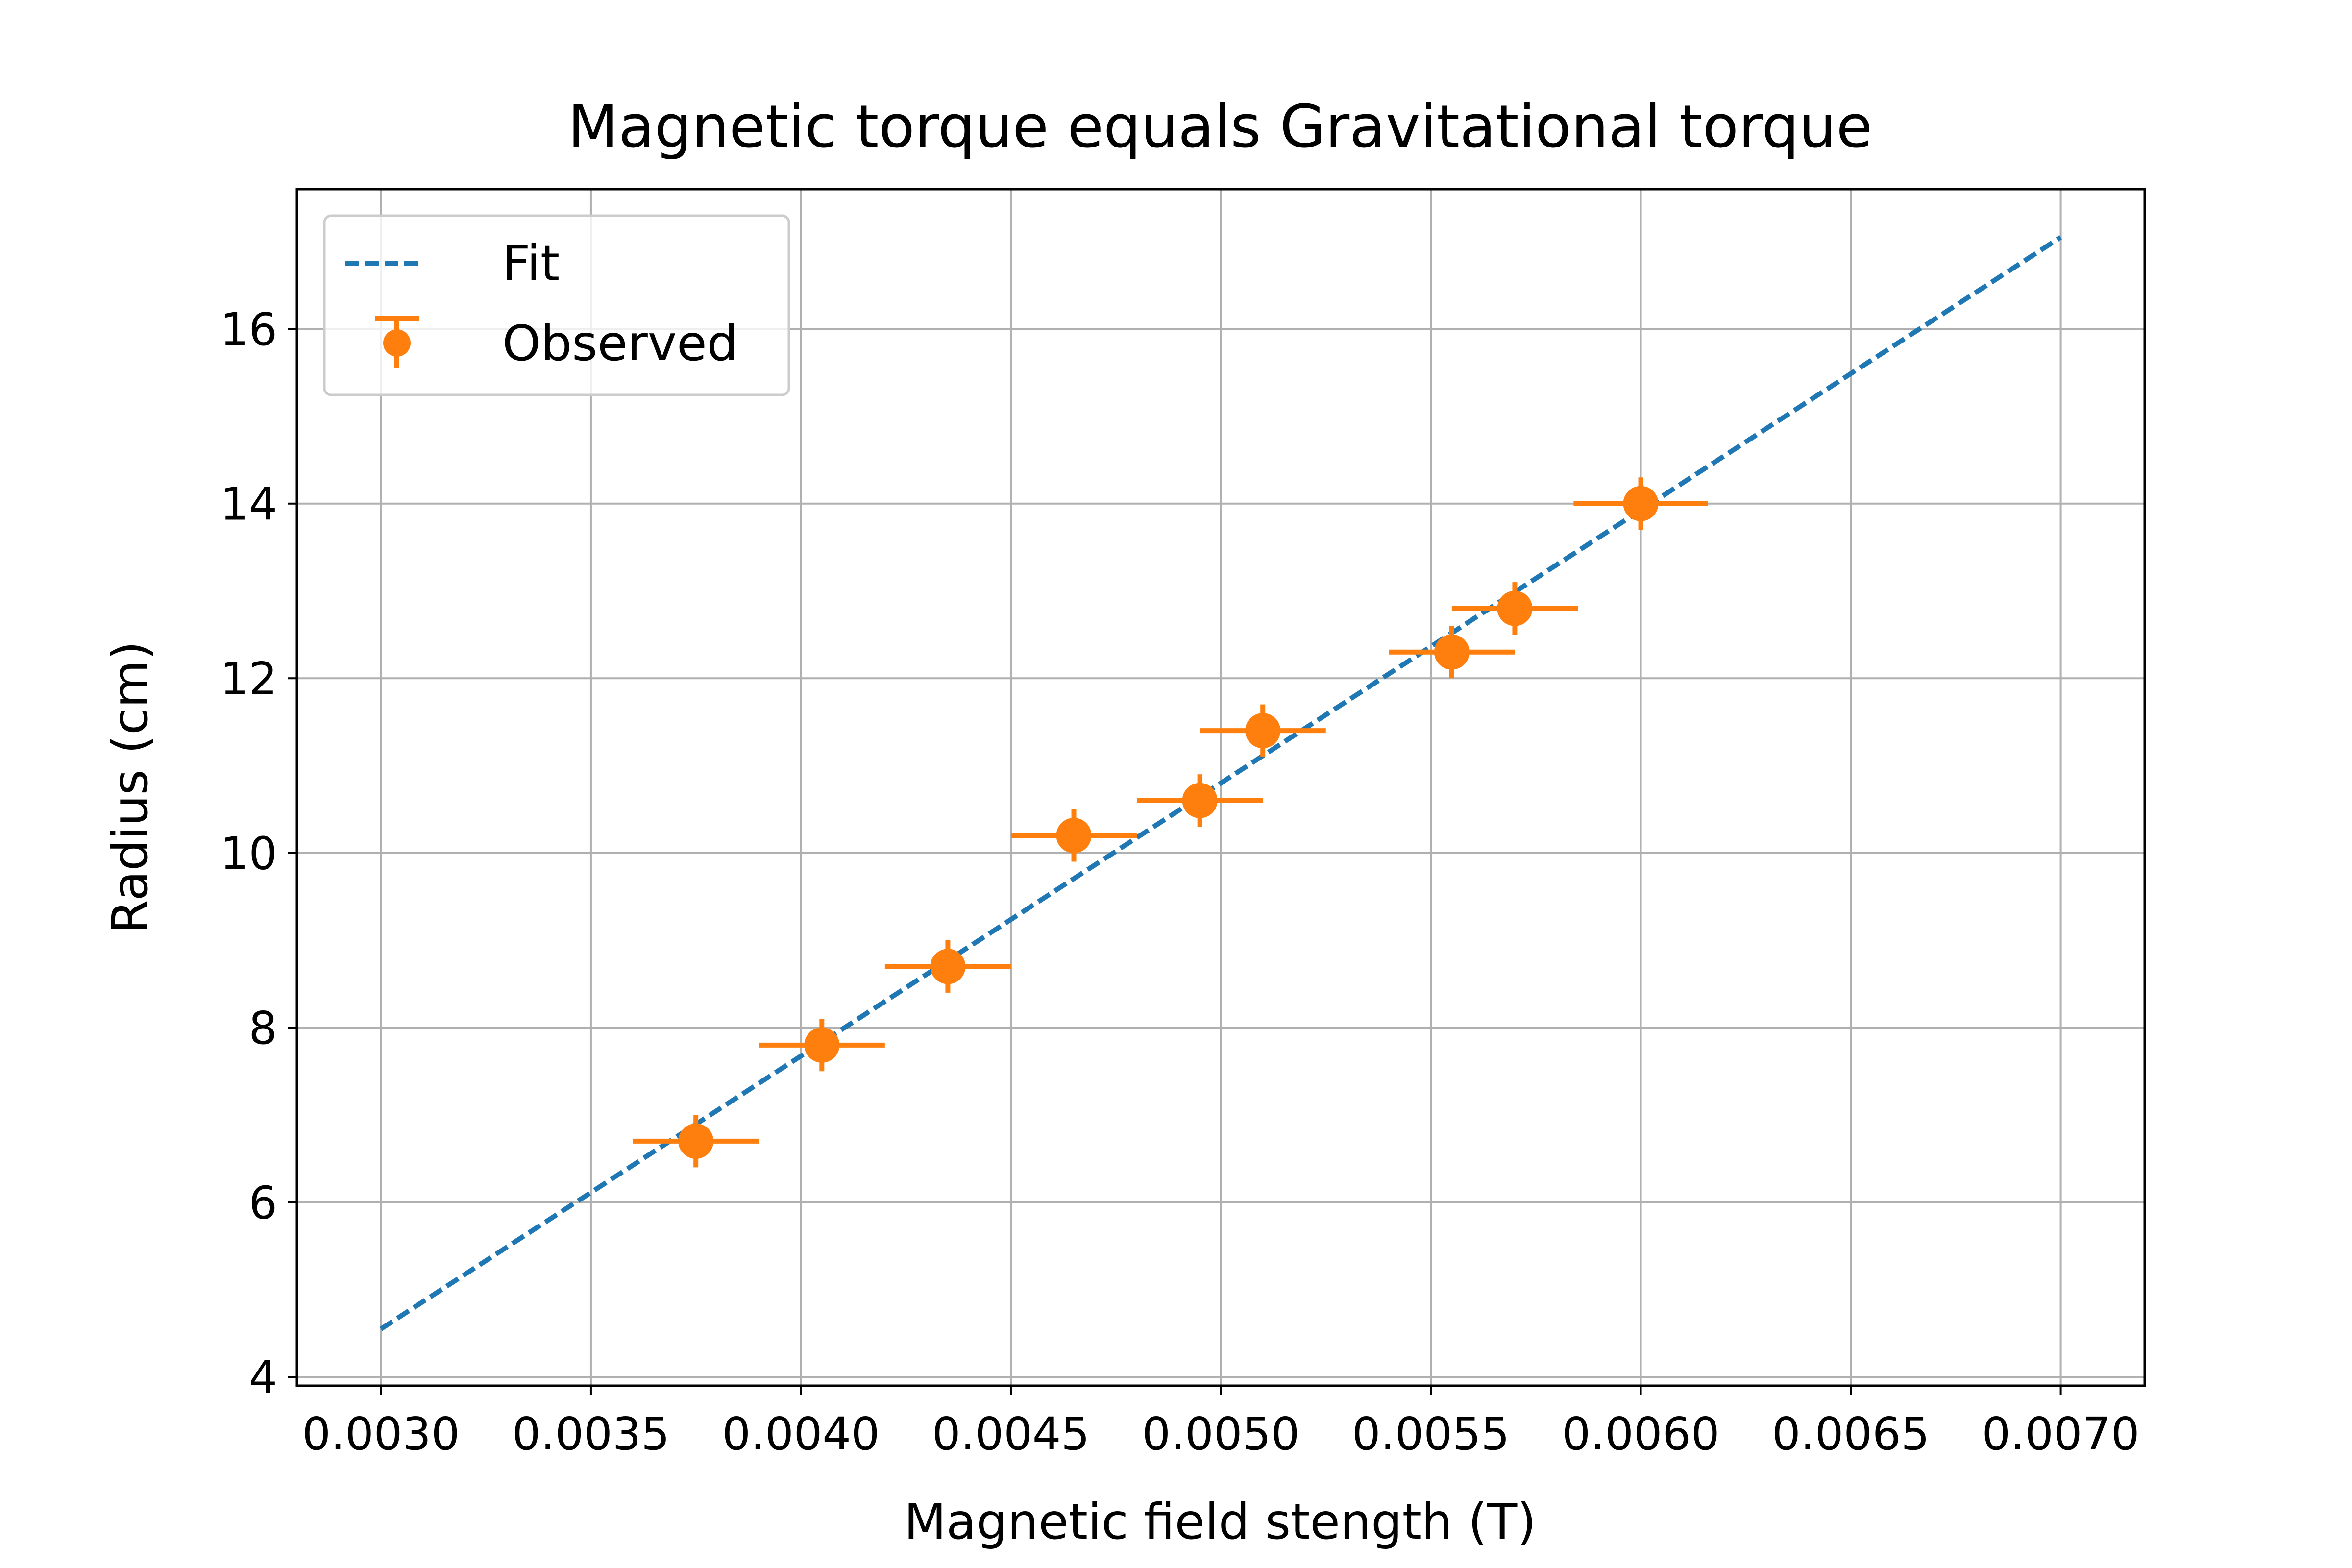 The image size is (2352, 1568). Describe the element at coordinates (130, 787) in the screenshot. I see `y-axis-label: Radius (cm)` at that location.